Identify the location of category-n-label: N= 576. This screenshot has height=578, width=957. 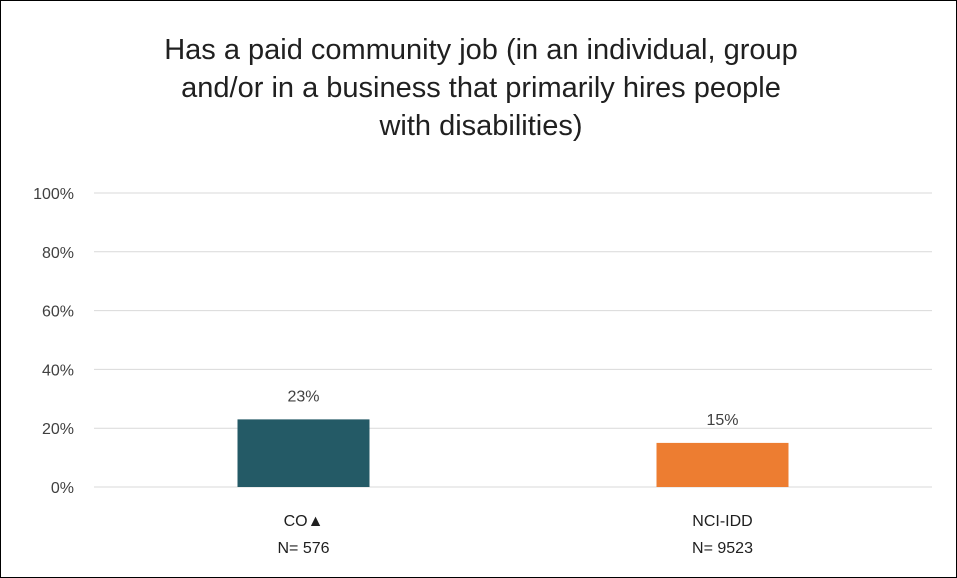
(303, 548).